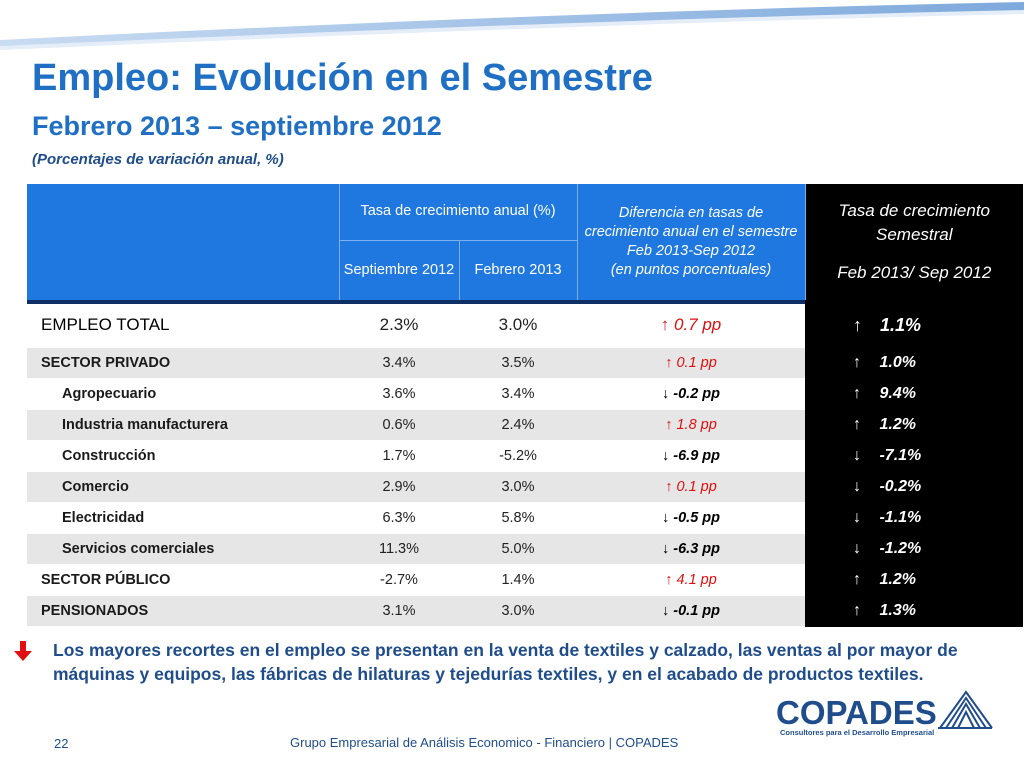  I want to click on value-september-2012: -2.7%, so click(399, 580).